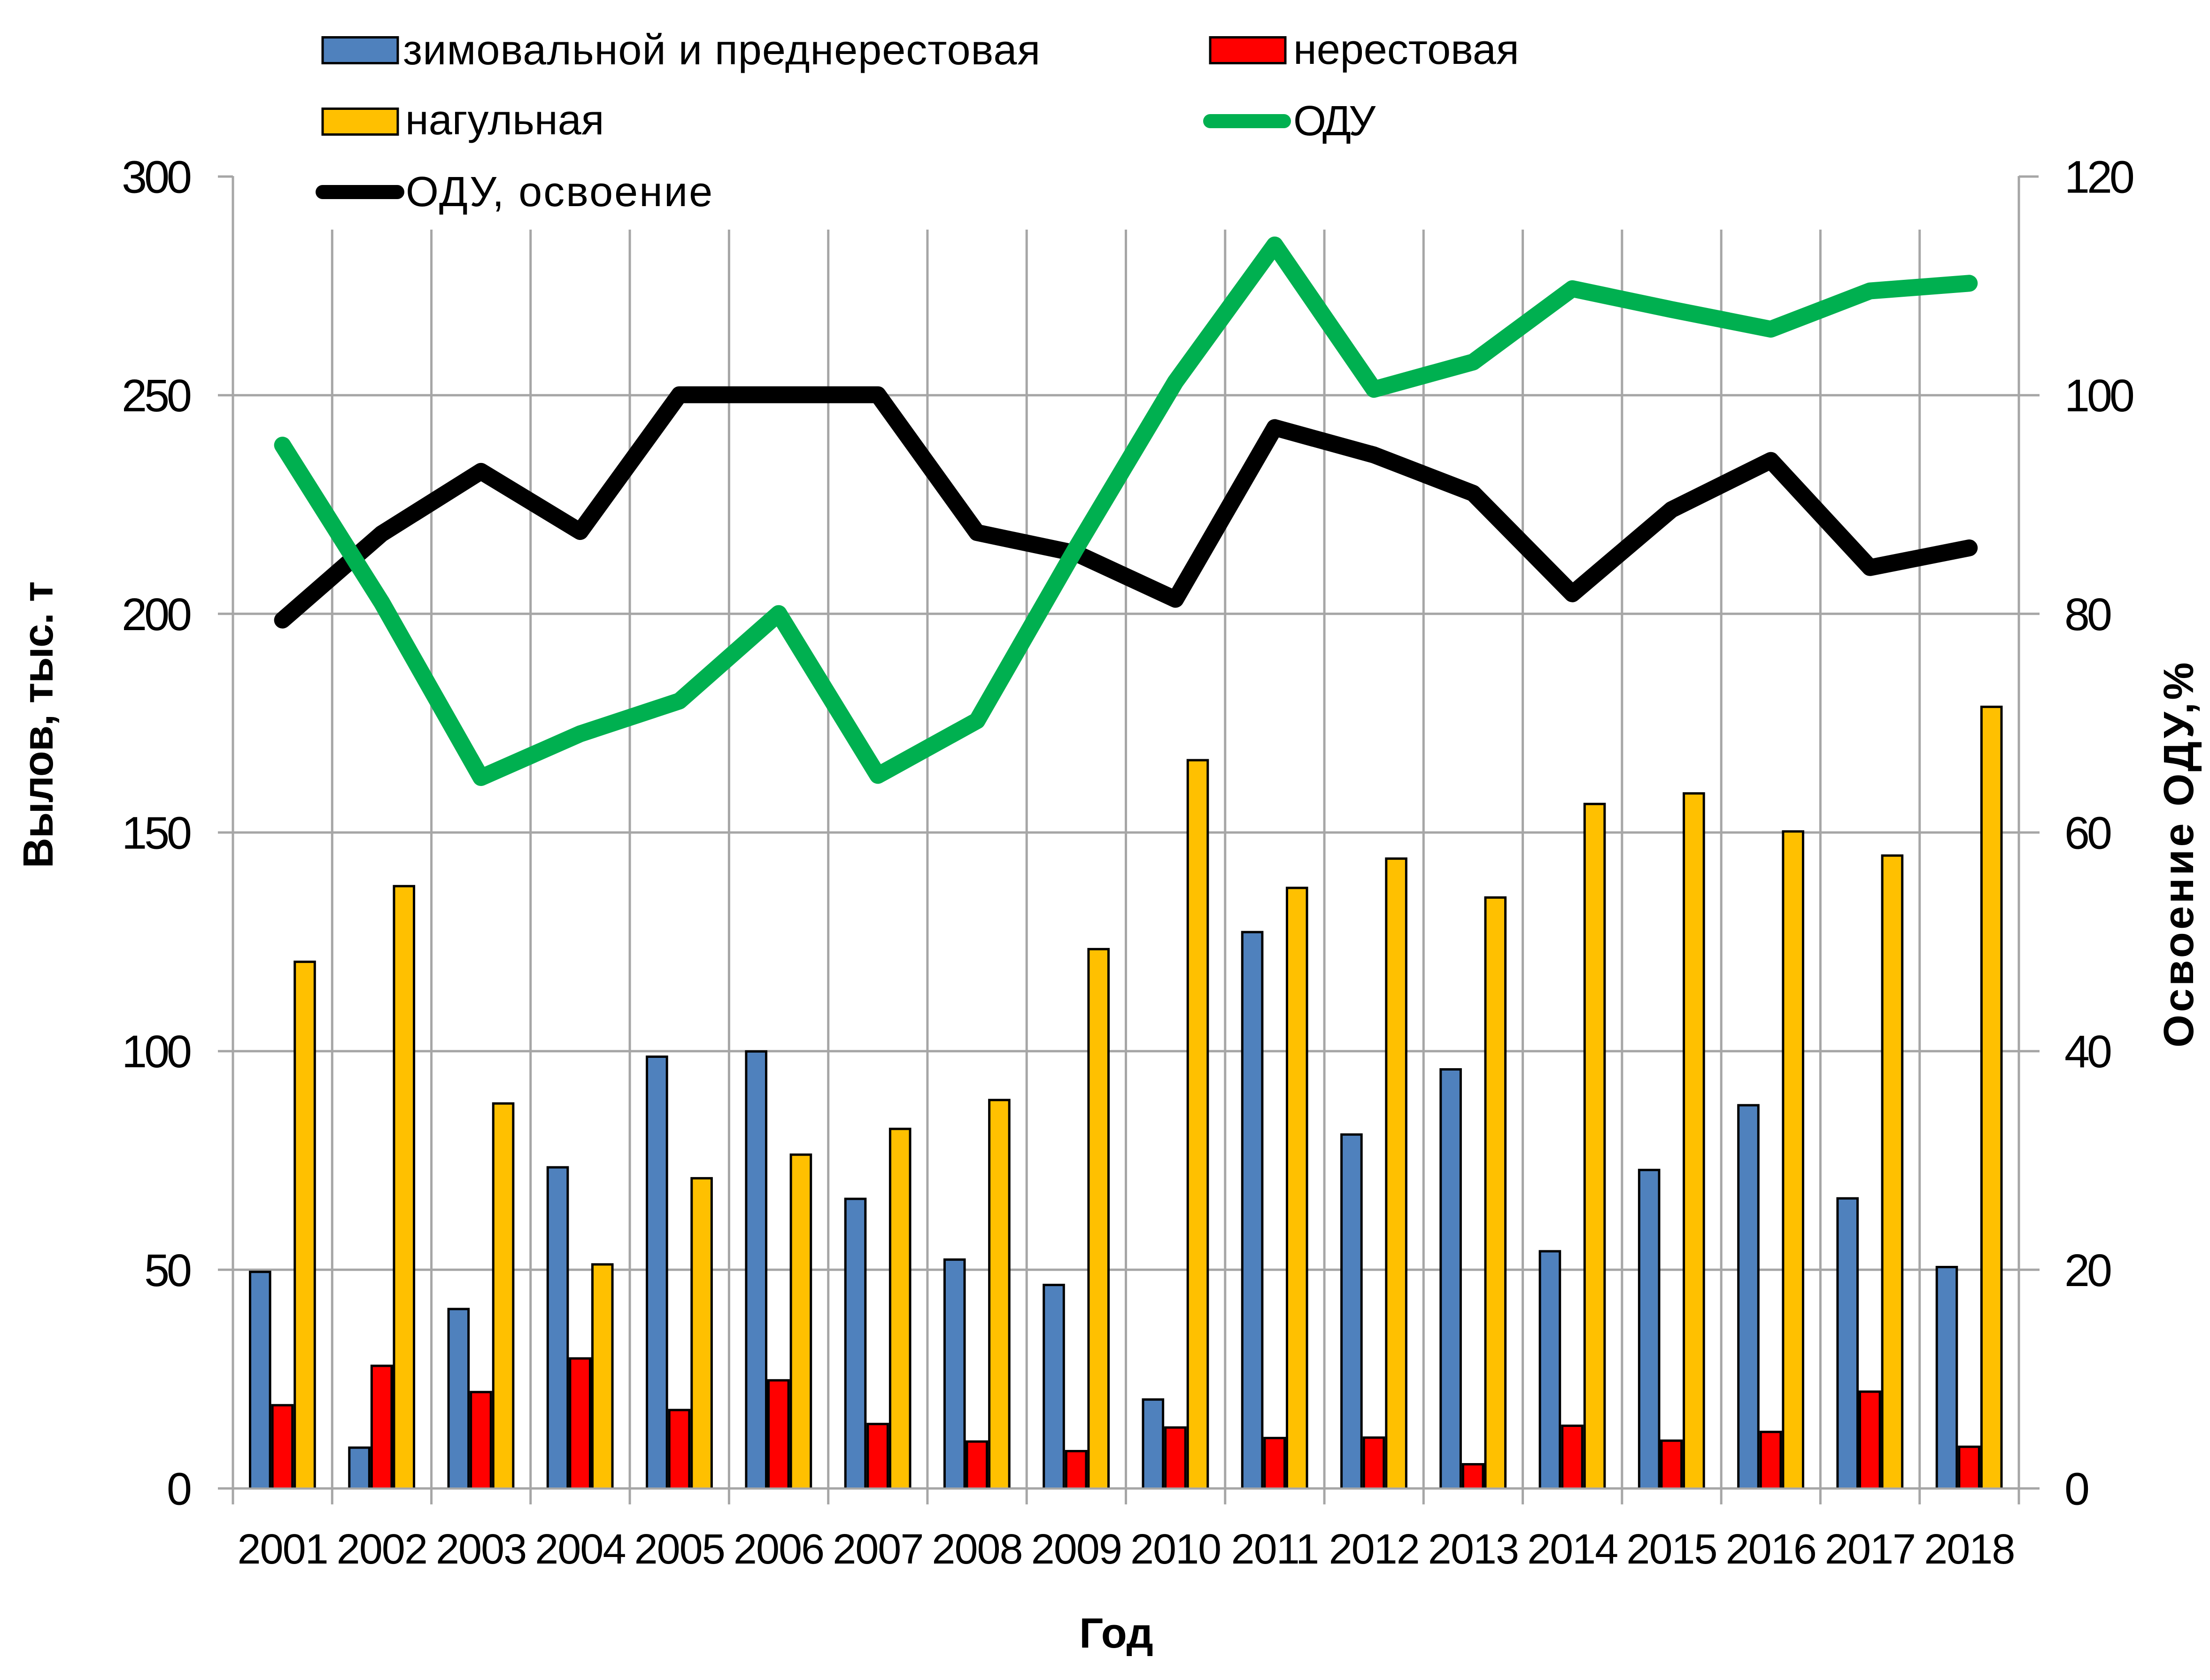 The image size is (2210, 1680). What do you see at coordinates (167, 1270) in the screenshot?
I see `svg-text: 50` at bounding box center [167, 1270].